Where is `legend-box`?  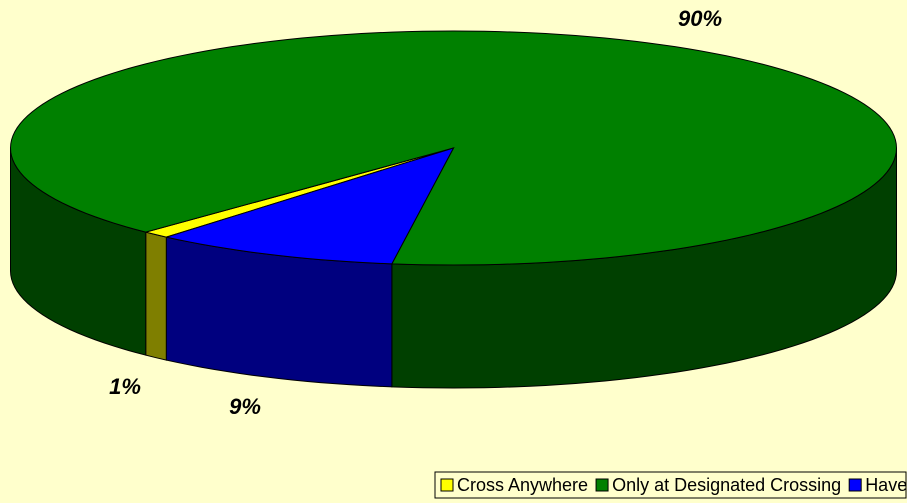 legend-box is located at coordinates (670, 485).